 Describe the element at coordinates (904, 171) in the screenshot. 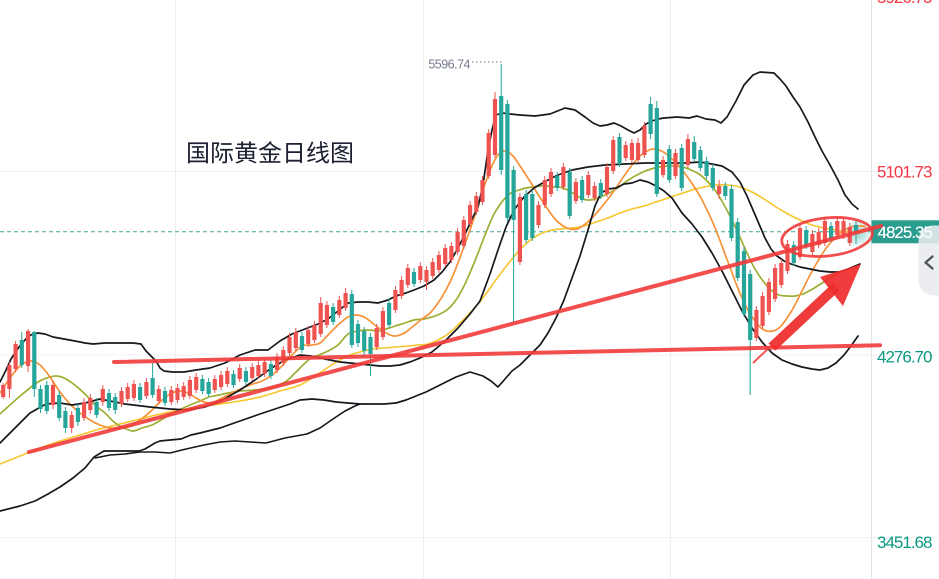

I see `svg-text: 5101.73` at that location.